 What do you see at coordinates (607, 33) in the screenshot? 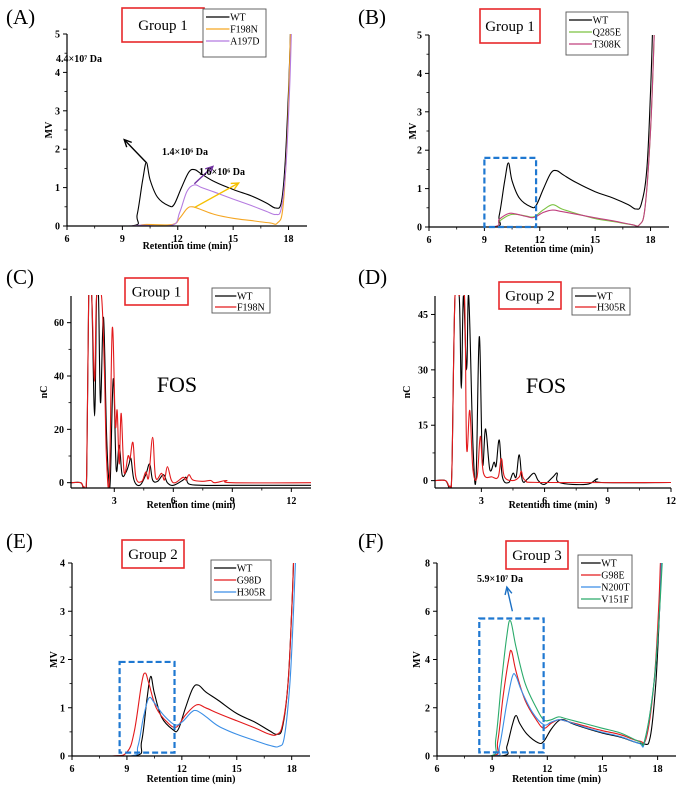
I see `legend-label: Q285E` at bounding box center [607, 33].